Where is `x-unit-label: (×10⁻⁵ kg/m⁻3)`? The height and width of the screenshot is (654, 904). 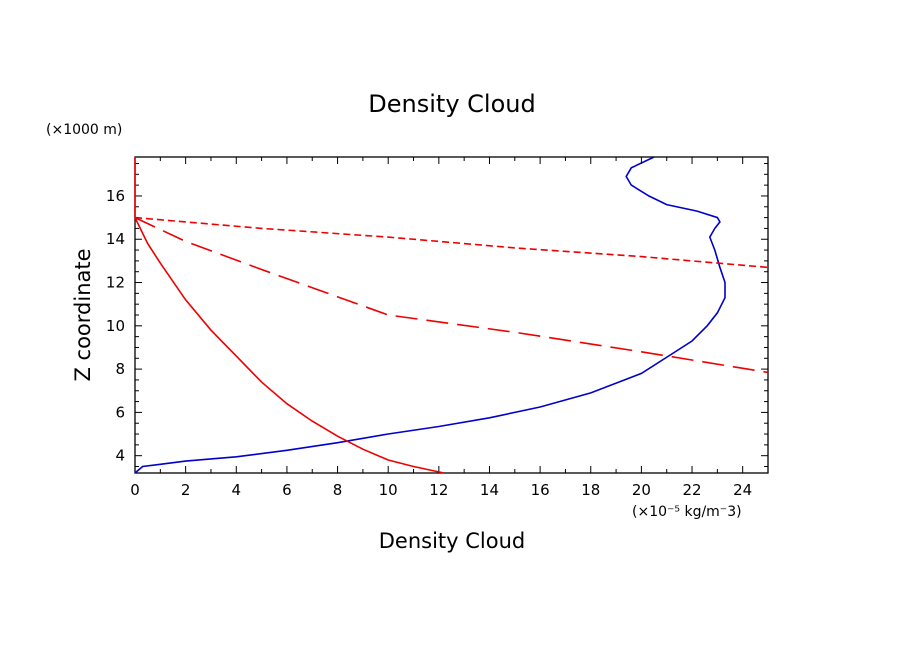
x-unit-label: (×10⁻⁵ kg/m⁻3) is located at coordinates (687, 512).